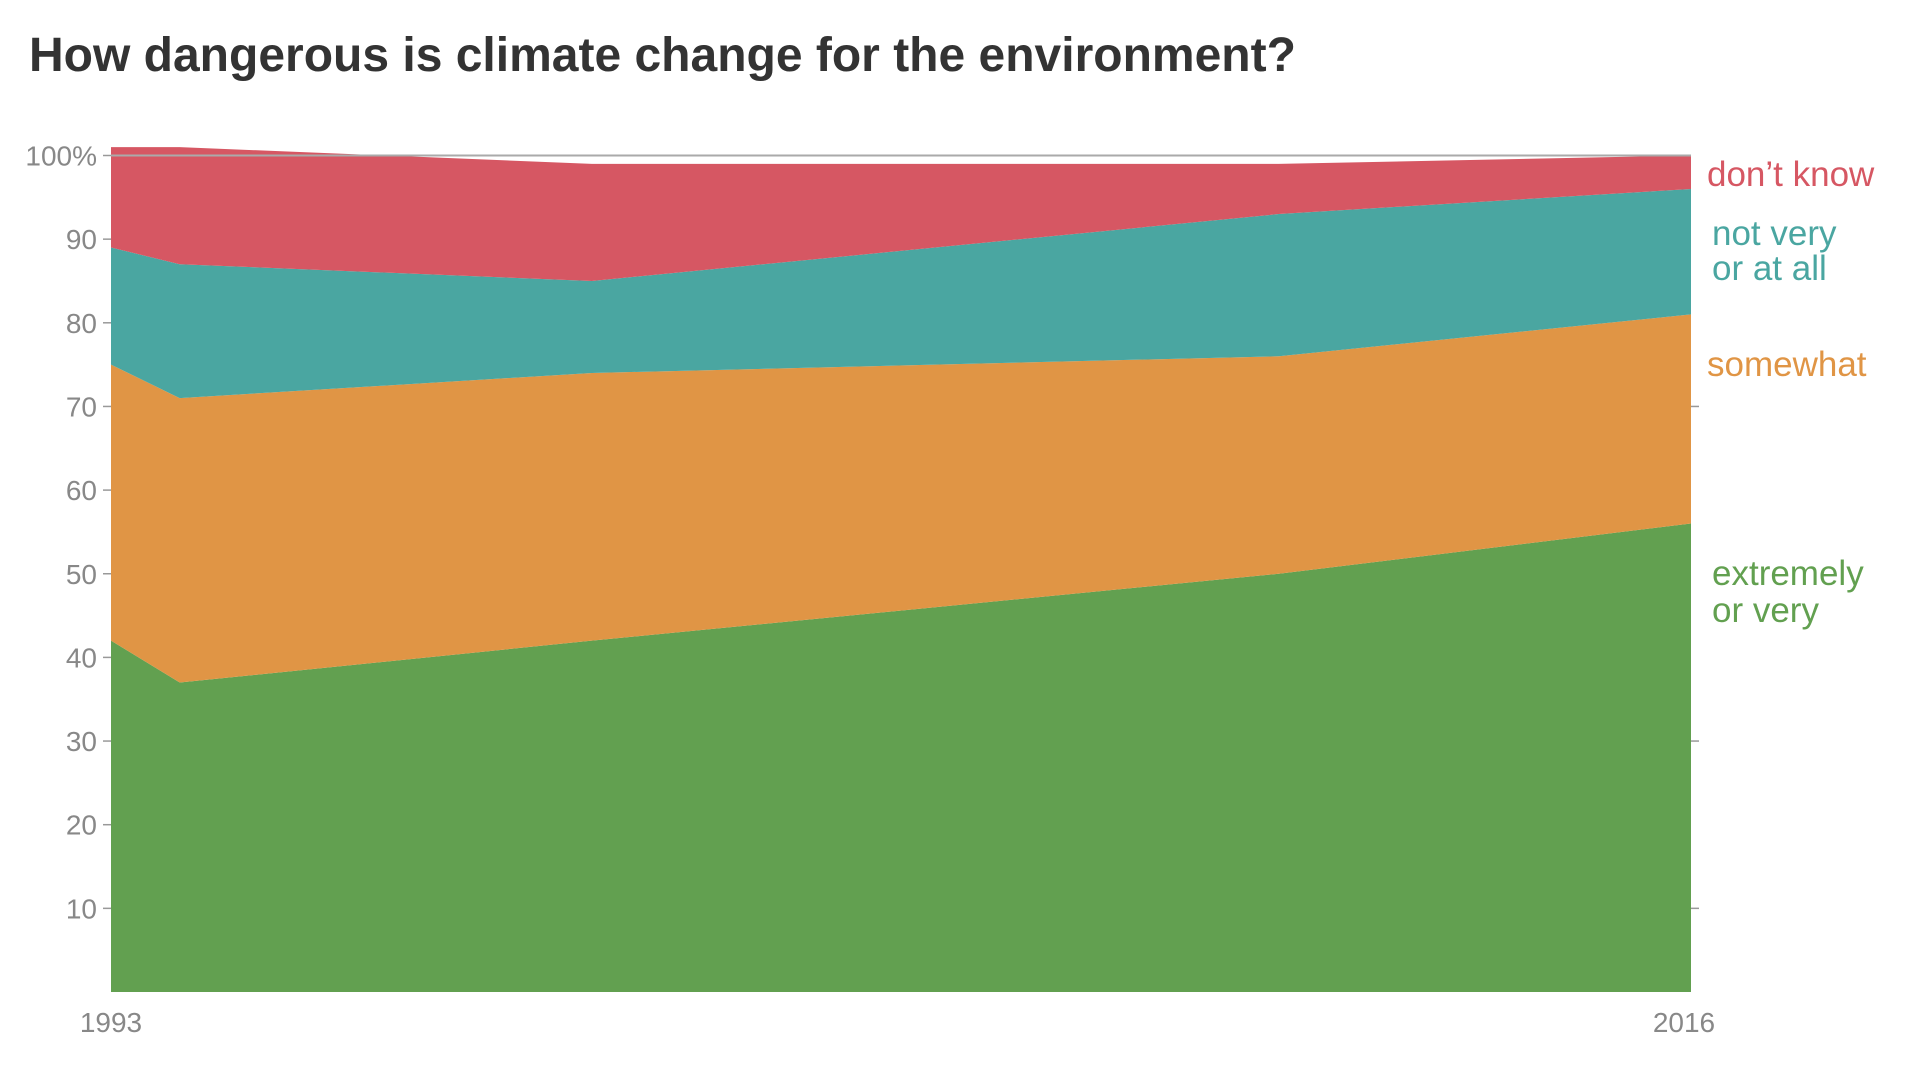 Image resolution: width=1920 pixels, height=1080 pixels. Describe the element at coordinates (1765, 610) in the screenshot. I see `series-label-line: or very` at that location.